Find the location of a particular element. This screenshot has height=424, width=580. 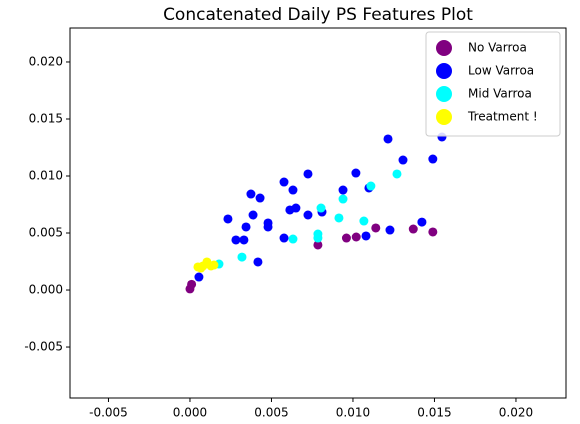

x-tick-label: 0.015 is located at coordinates (434, 413).